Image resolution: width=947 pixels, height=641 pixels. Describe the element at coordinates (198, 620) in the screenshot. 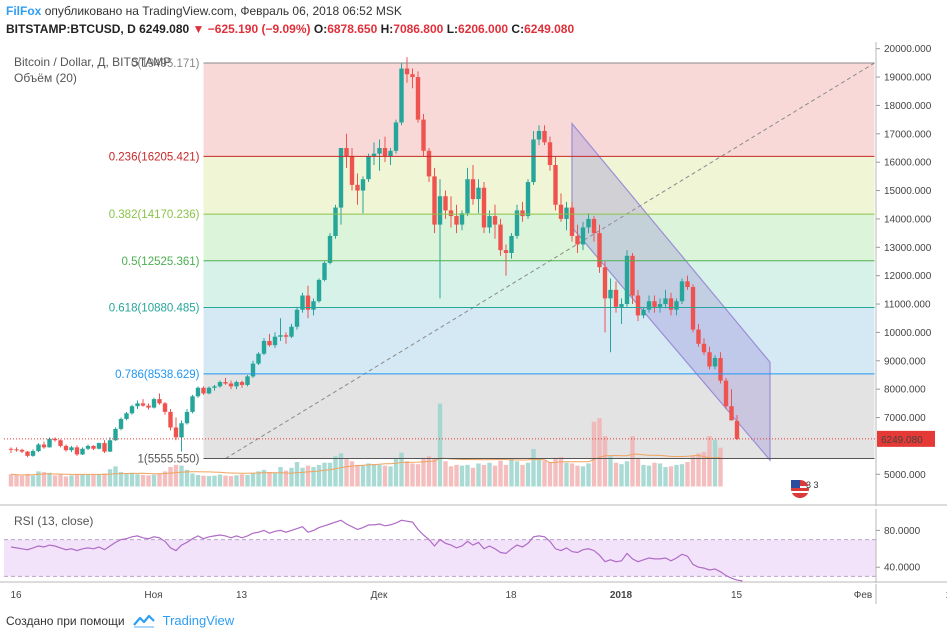

I see `tradingview-link: TradingView` at that location.